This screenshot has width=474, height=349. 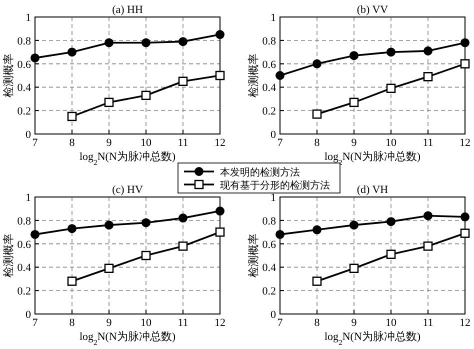 I want to click on chart-title: (c) HV, so click(x=127, y=190).